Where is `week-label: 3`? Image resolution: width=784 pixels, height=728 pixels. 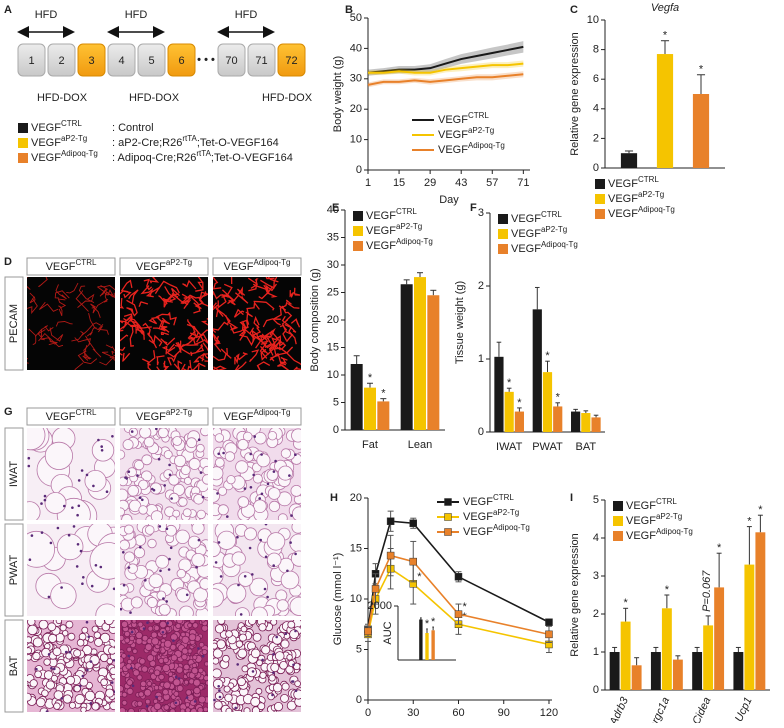
week-label: 3 is located at coordinates (91, 61).